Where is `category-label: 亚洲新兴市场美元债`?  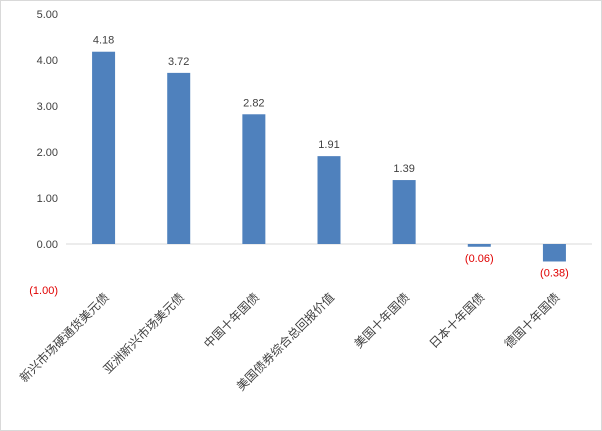 category-label: 亚洲新兴市场美元债 is located at coordinates (143, 333).